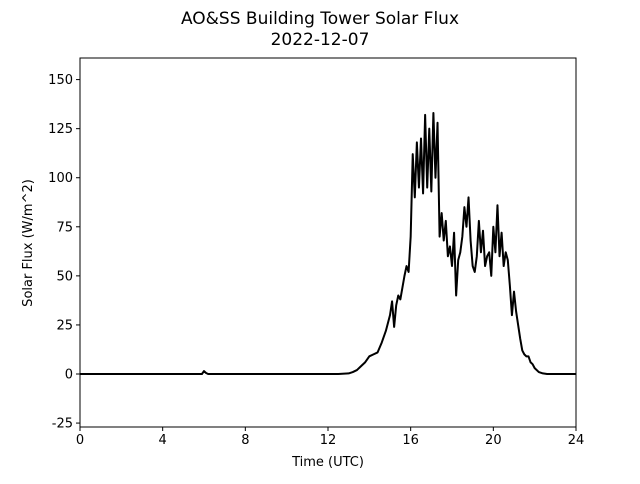  I want to click on x-tick-label: 20, so click(493, 440).